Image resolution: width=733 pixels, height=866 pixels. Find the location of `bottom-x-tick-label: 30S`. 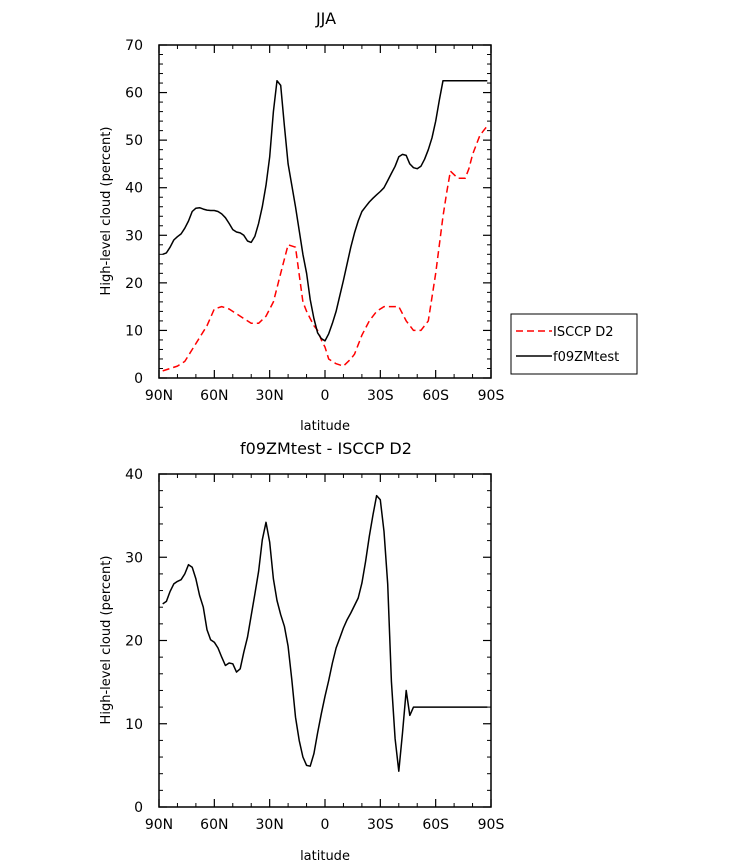

bottom-x-tick-label: 30S is located at coordinates (380, 825).